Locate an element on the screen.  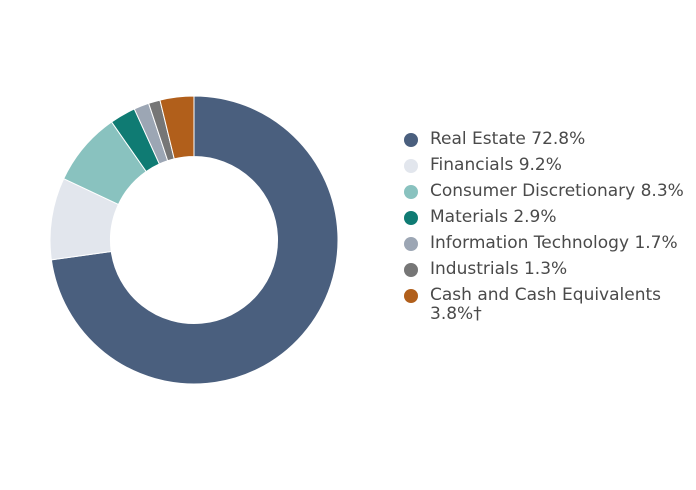
legend-item-2: Financials 9.2% is located at coordinates (546, 165).